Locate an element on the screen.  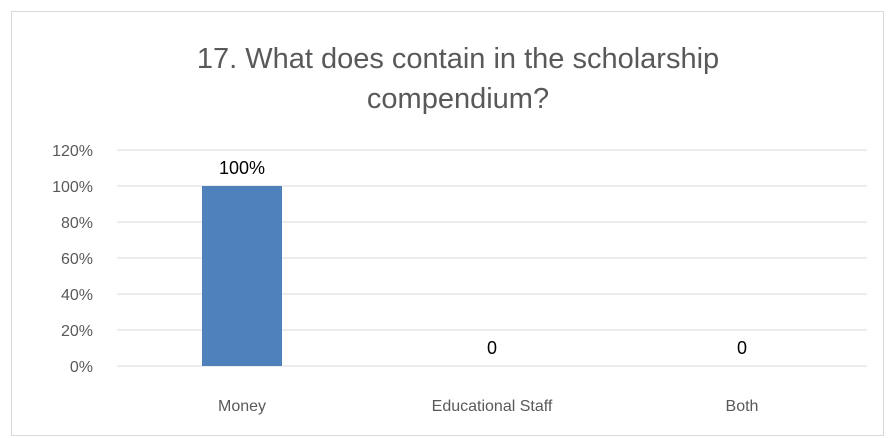
bar is located at coordinates (242, 276).